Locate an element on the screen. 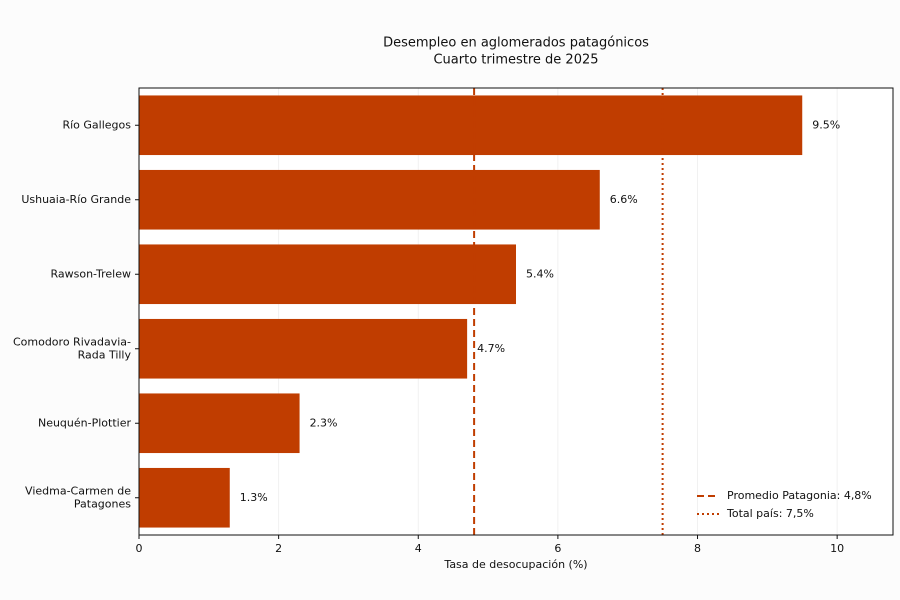 This screenshot has height=600, width=900. x-tick-label: 0 is located at coordinates (139, 548).